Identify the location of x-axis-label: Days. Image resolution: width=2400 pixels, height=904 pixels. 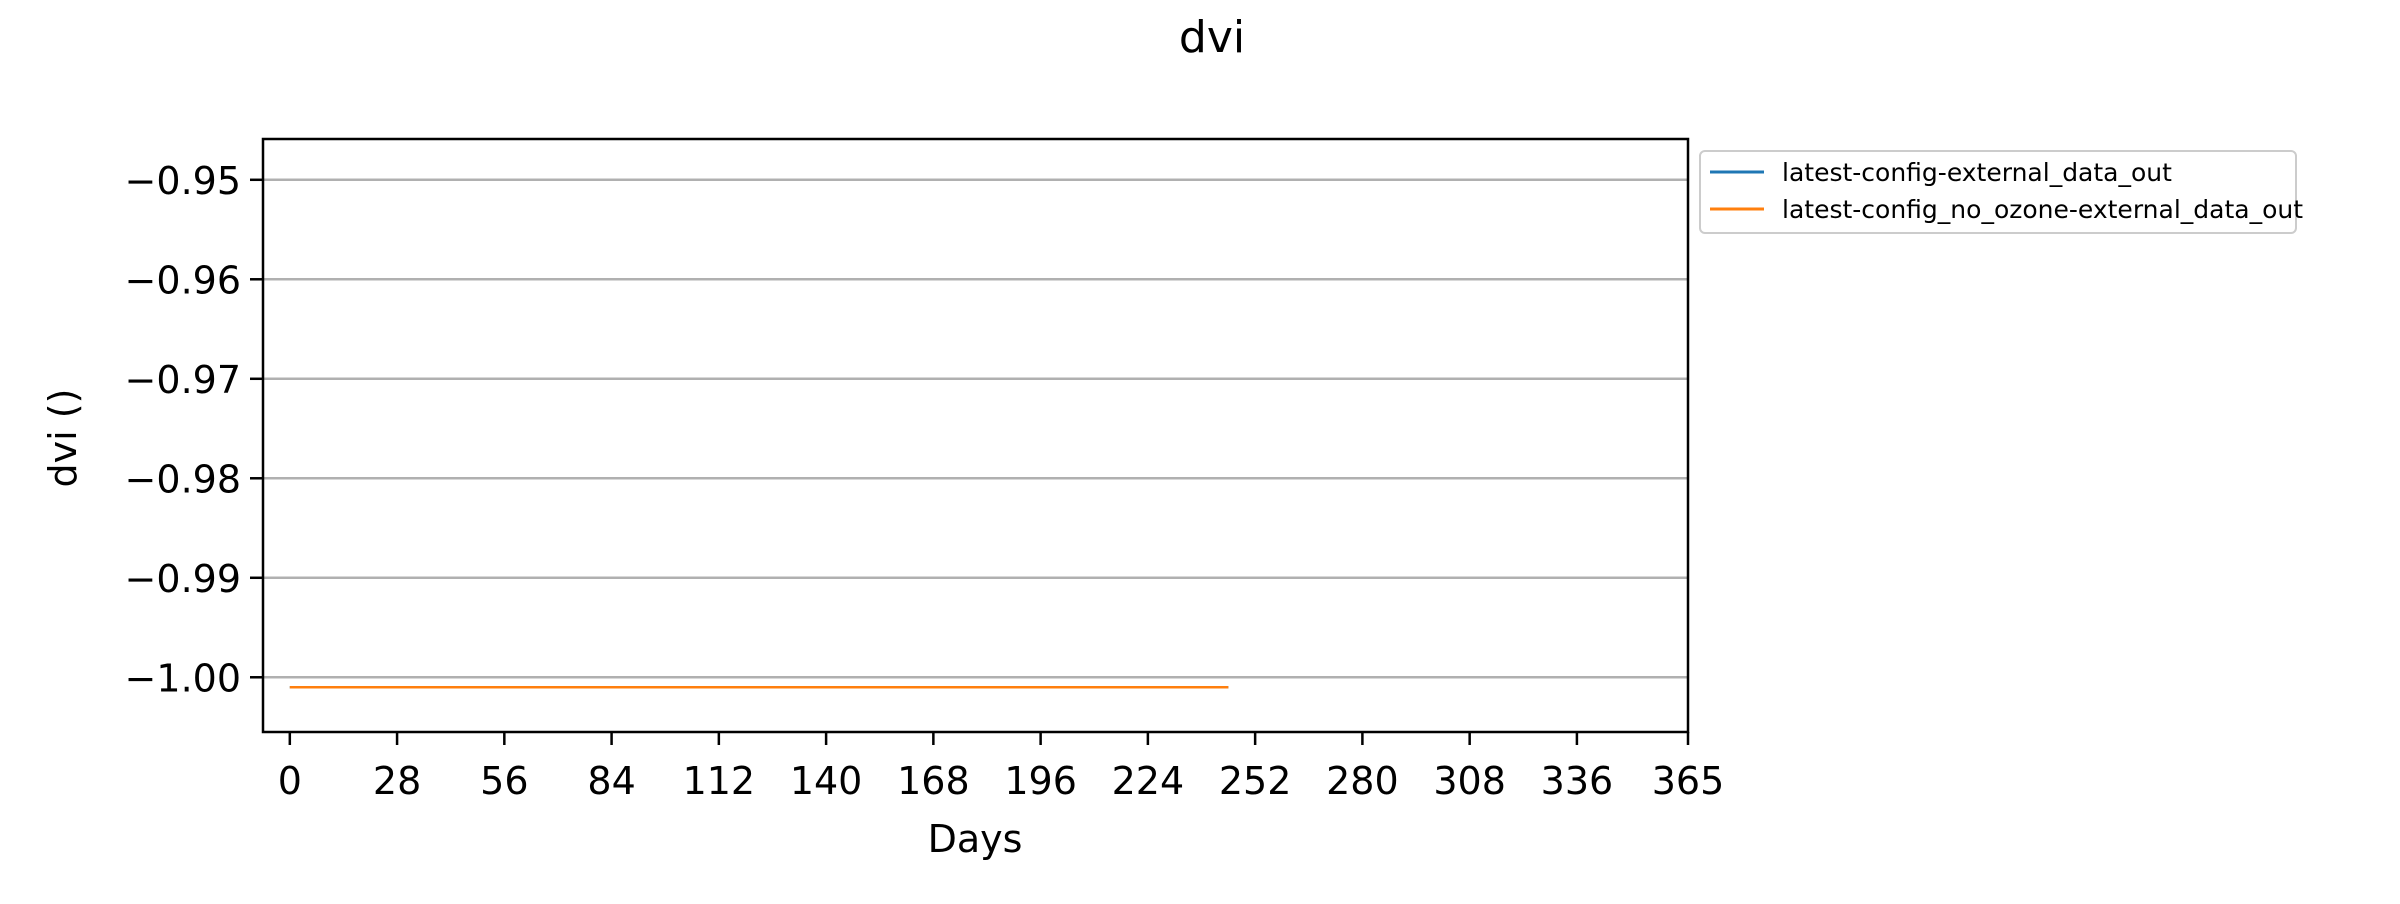
(975, 839).